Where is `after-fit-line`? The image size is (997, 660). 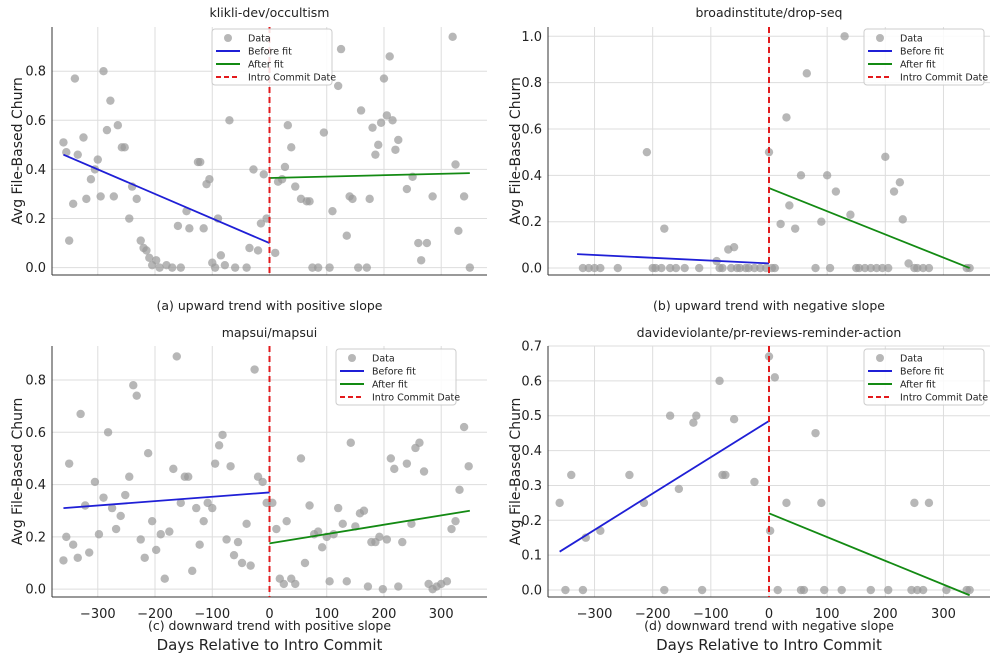
after-fit-line is located at coordinates (869, 554).